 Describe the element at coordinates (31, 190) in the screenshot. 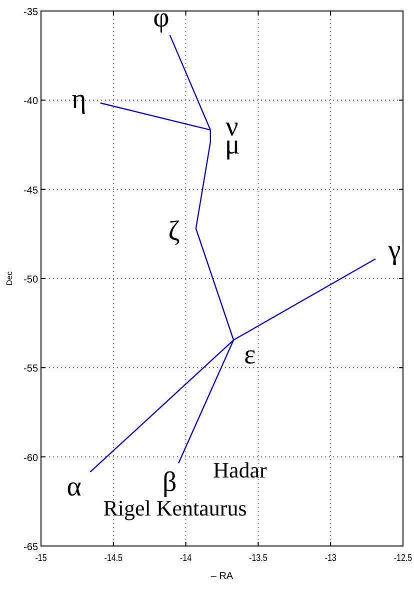

I see `y-tick-label: -45` at that location.